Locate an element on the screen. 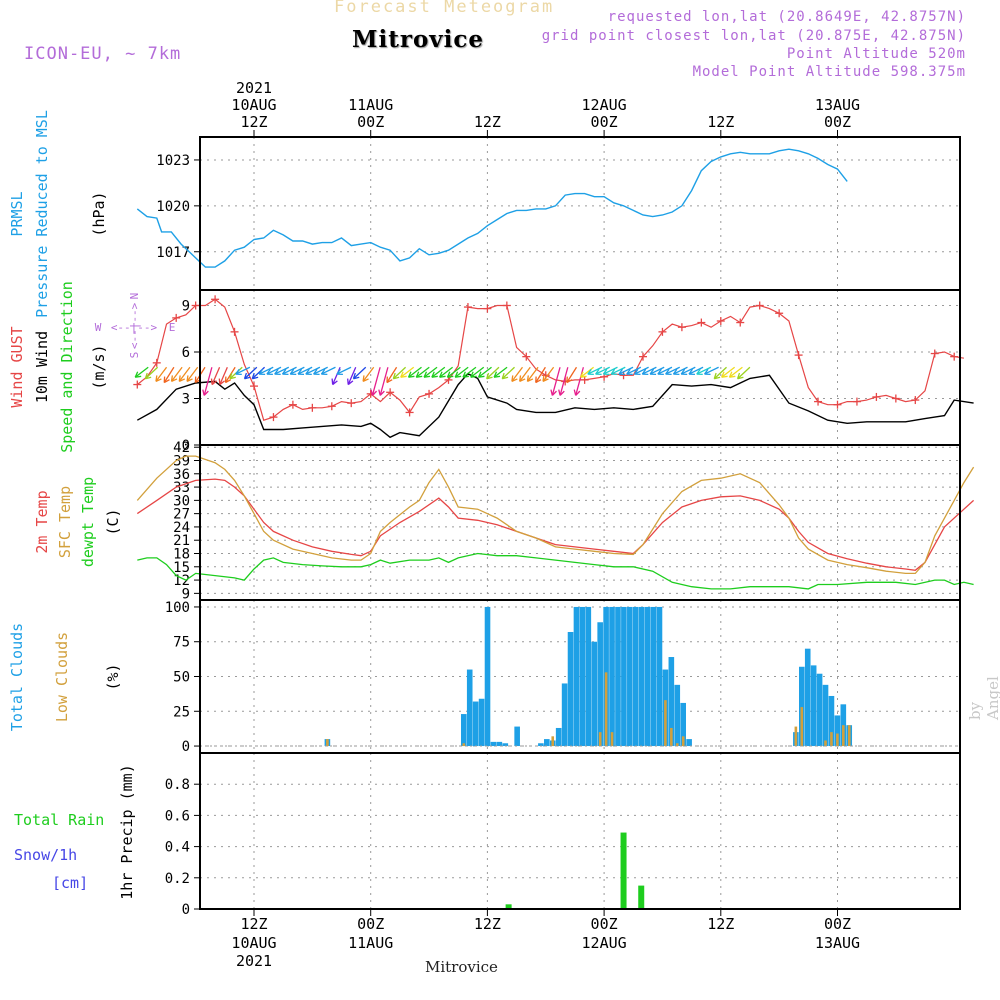 The height and width of the screenshot is (1000, 1000). chart-title: Forecast Meteogram is located at coordinates (444, 8).